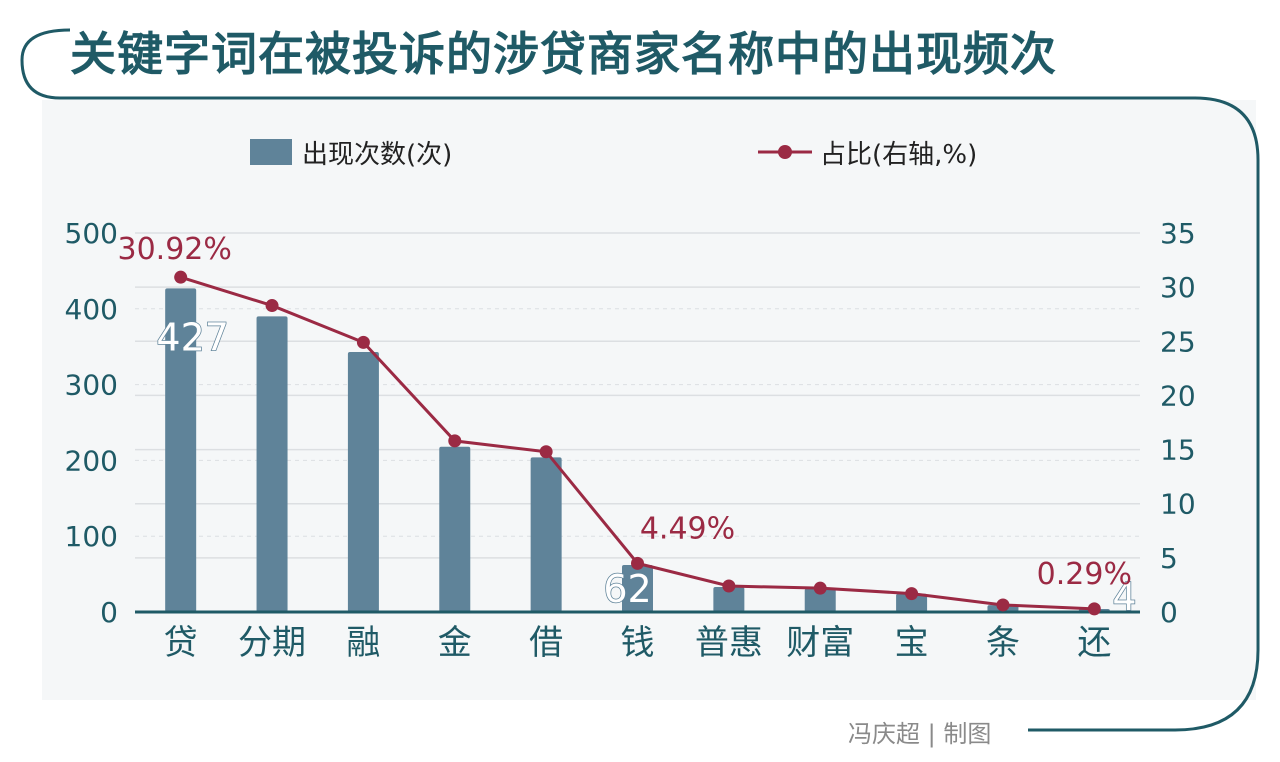 The image size is (1280, 762). Describe the element at coordinates (377, 155) in the screenshot. I see `legend-bar-label: 出现次数(次)` at that location.